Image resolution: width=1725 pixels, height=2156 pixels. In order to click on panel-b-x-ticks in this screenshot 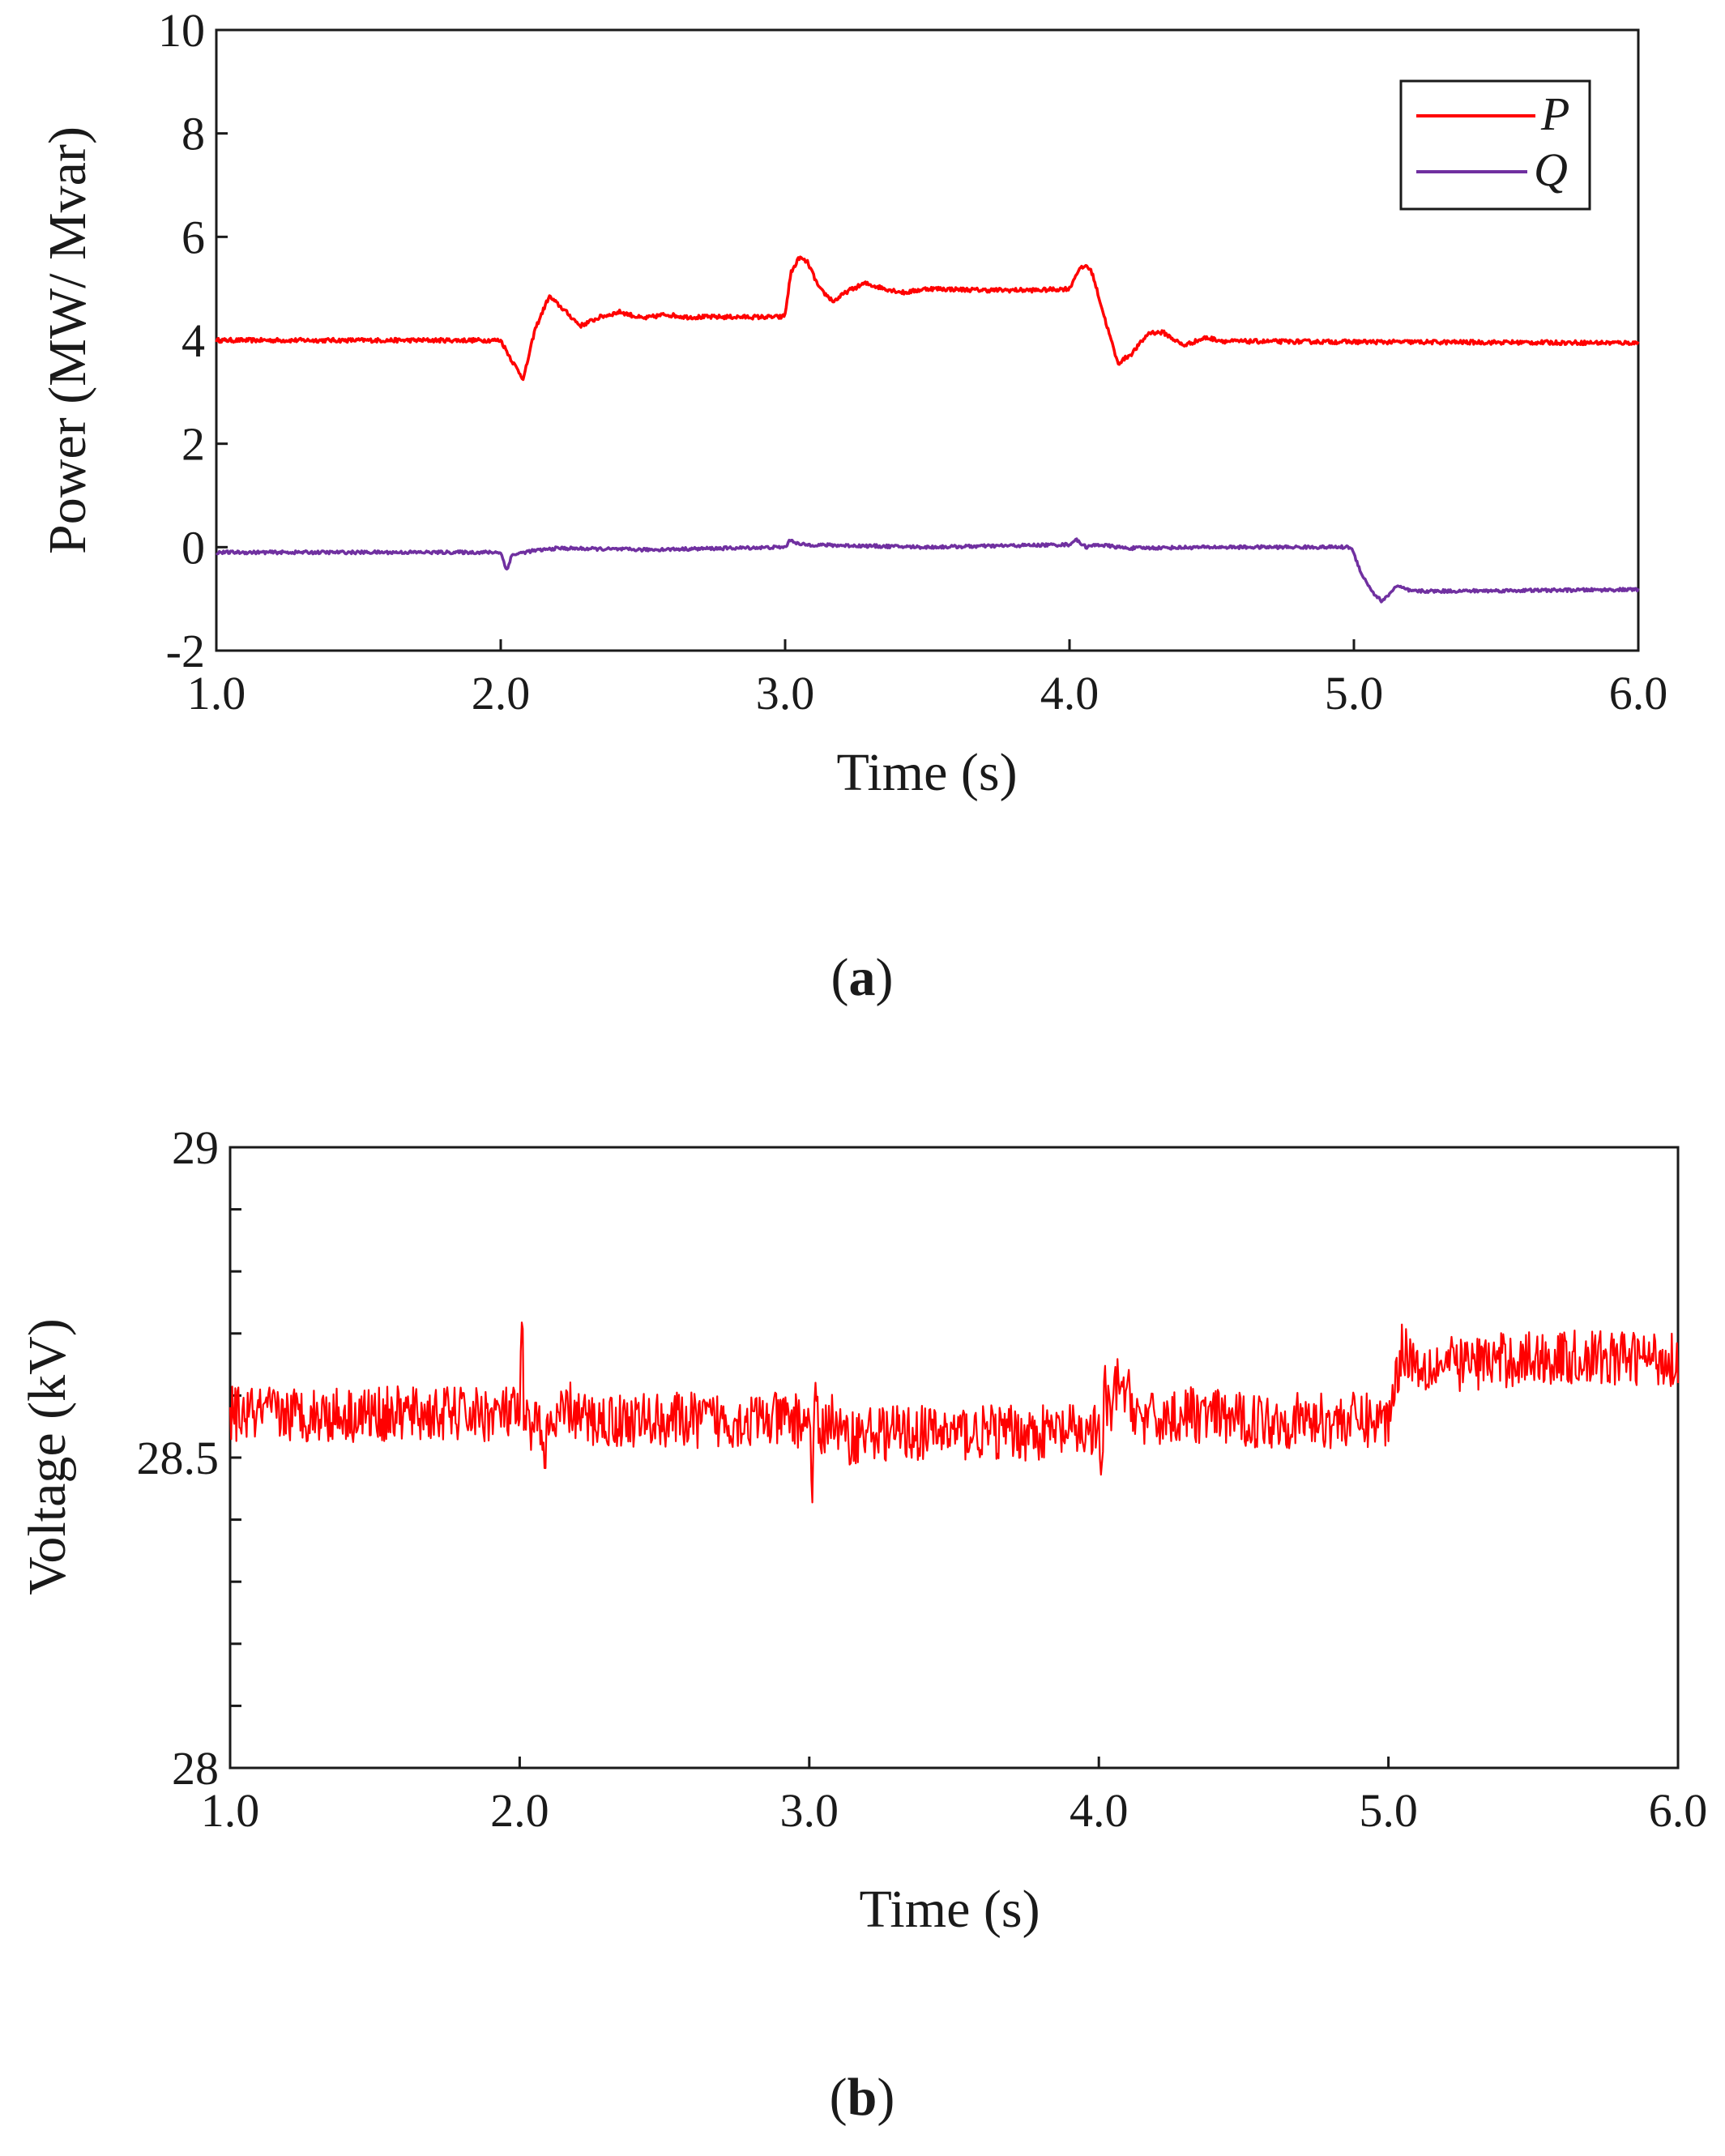, I will do `click(954, 1762)`.